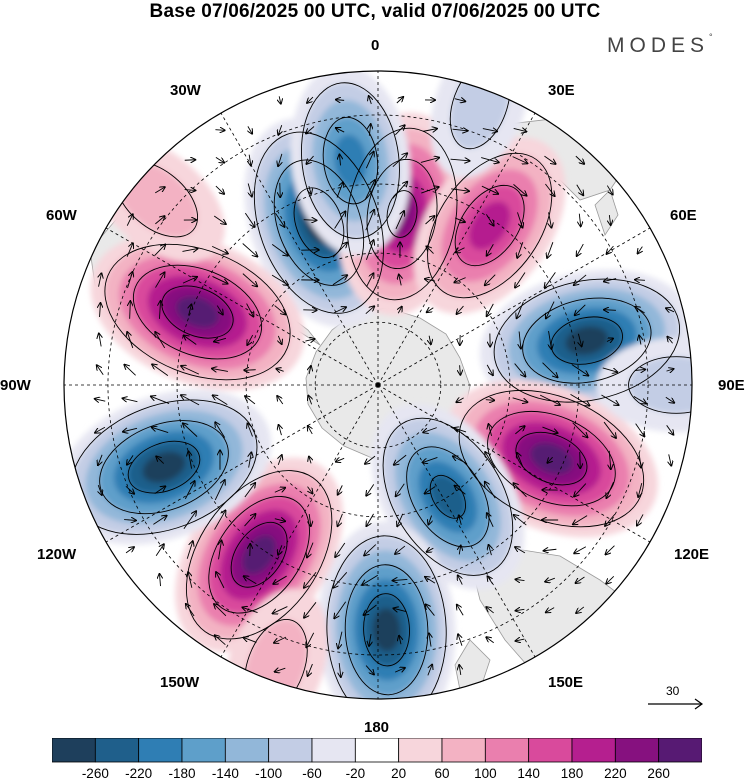 The width and height of the screenshot is (750, 783). I want to click on meridian-line, so click(514, 306).